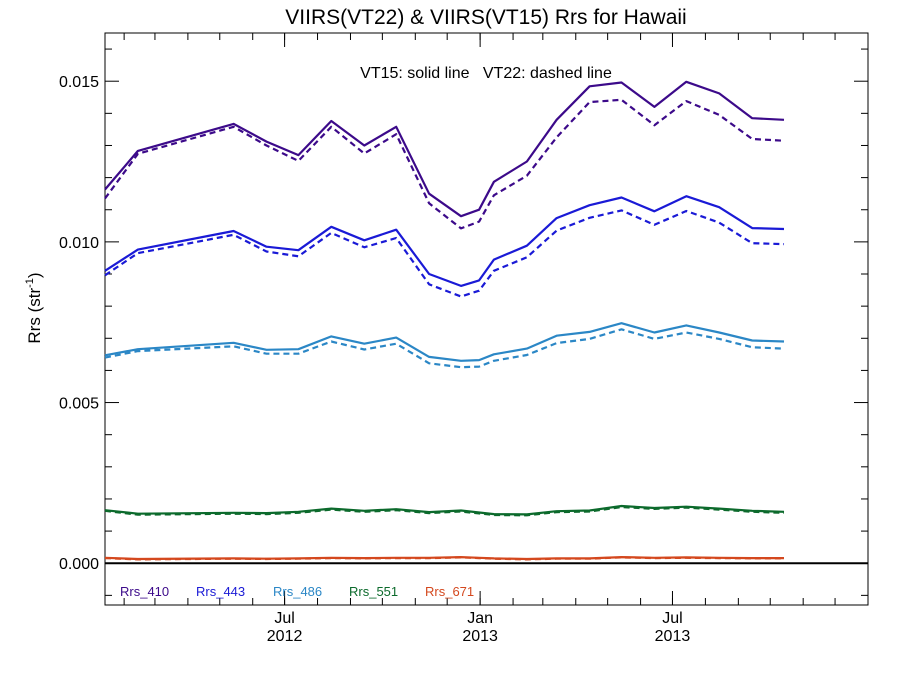 This screenshot has width=900, height=675. I want to click on legend: Rrs_410 Rrs_443 Rrs_486 Rrs_551 Rrs_671, so click(297, 591).